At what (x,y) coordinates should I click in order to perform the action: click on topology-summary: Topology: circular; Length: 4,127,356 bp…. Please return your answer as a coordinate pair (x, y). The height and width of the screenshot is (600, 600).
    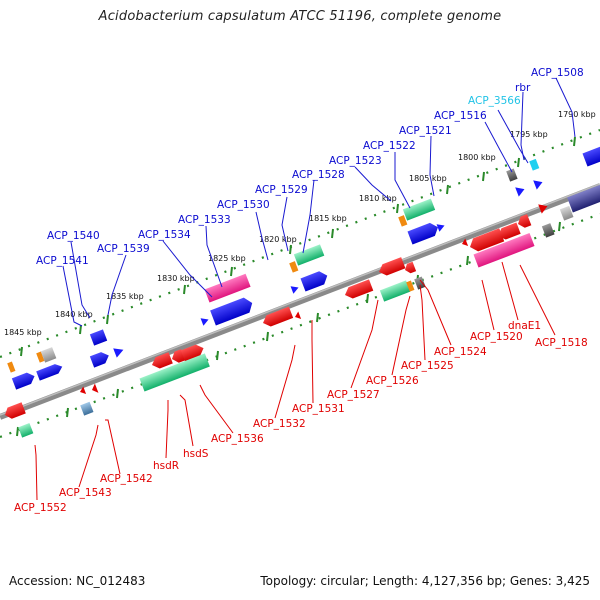
    Looking at the image, I should click on (425, 581).